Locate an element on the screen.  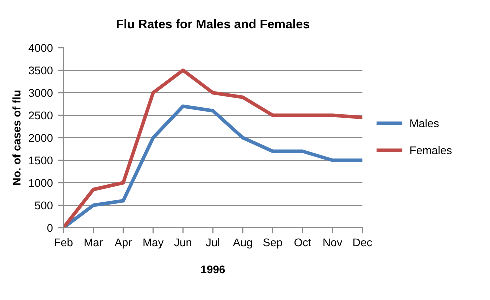
x-tick-label: Jun is located at coordinates (183, 242).